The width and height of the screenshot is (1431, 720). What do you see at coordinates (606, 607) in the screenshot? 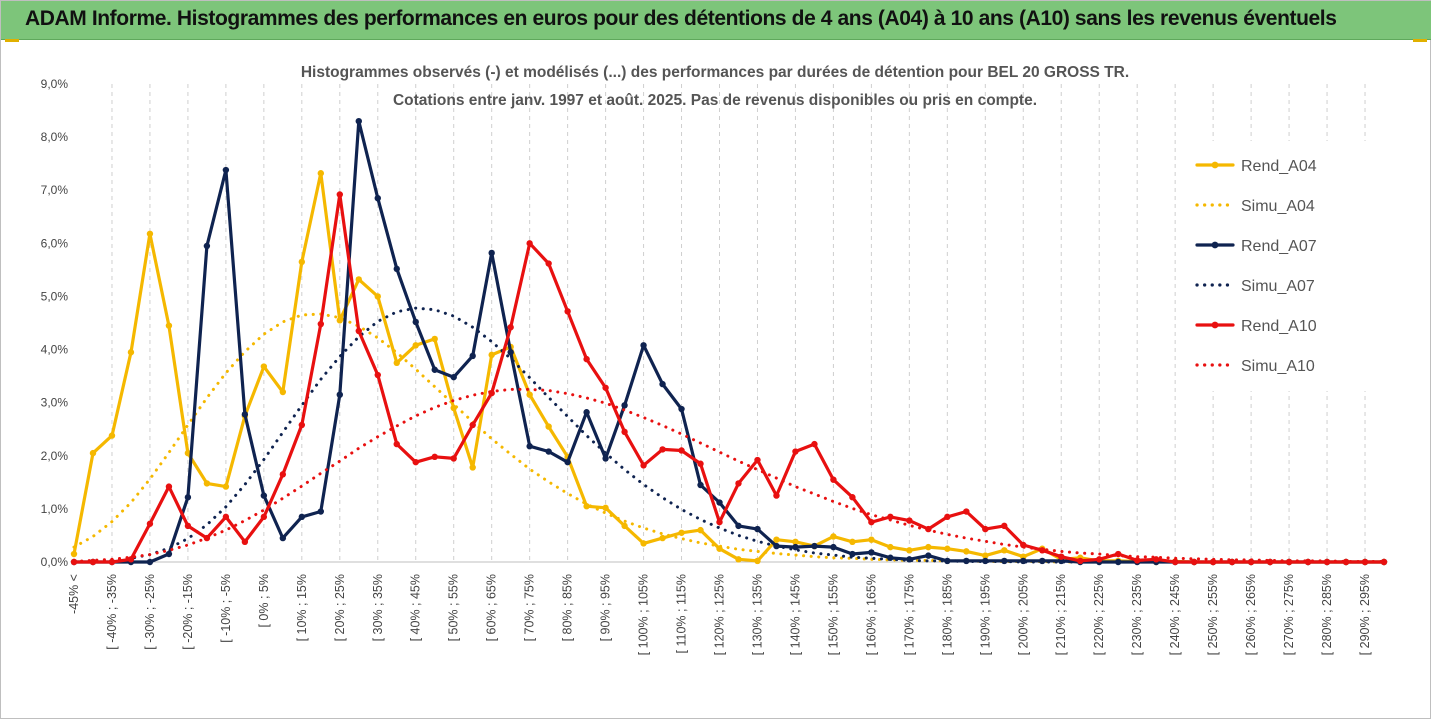
I see `x-tick-label: [ 90% ; 95%` at bounding box center [606, 607].